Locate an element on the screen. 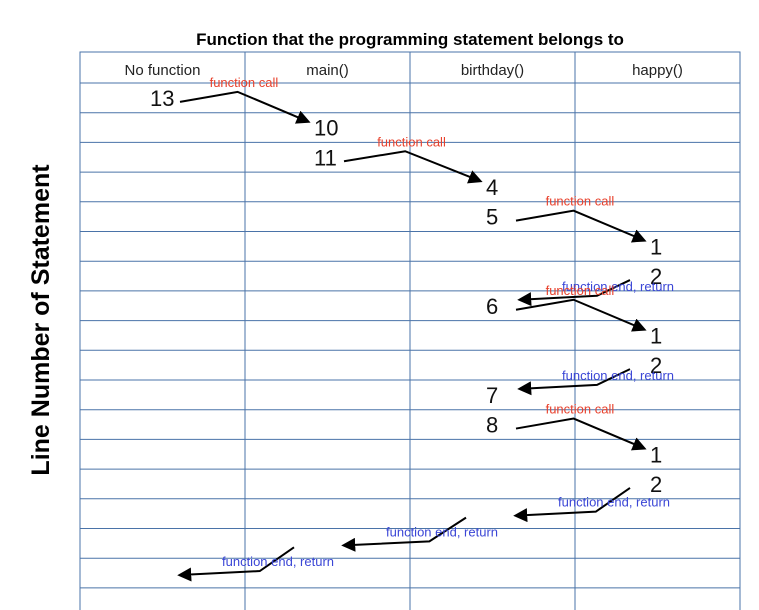  line-number: 11 is located at coordinates (325, 157).